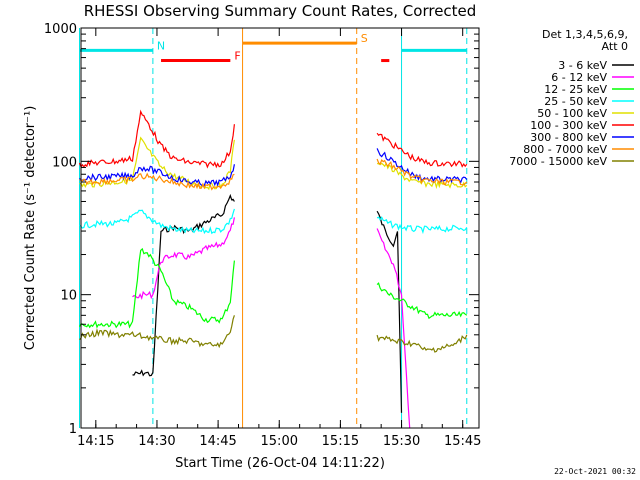 Image resolution: width=640 pixels, height=480 pixels. What do you see at coordinates (568, 125) in the screenshot?
I see `legend-label-5: 100 - 300 keV` at bounding box center [568, 125].